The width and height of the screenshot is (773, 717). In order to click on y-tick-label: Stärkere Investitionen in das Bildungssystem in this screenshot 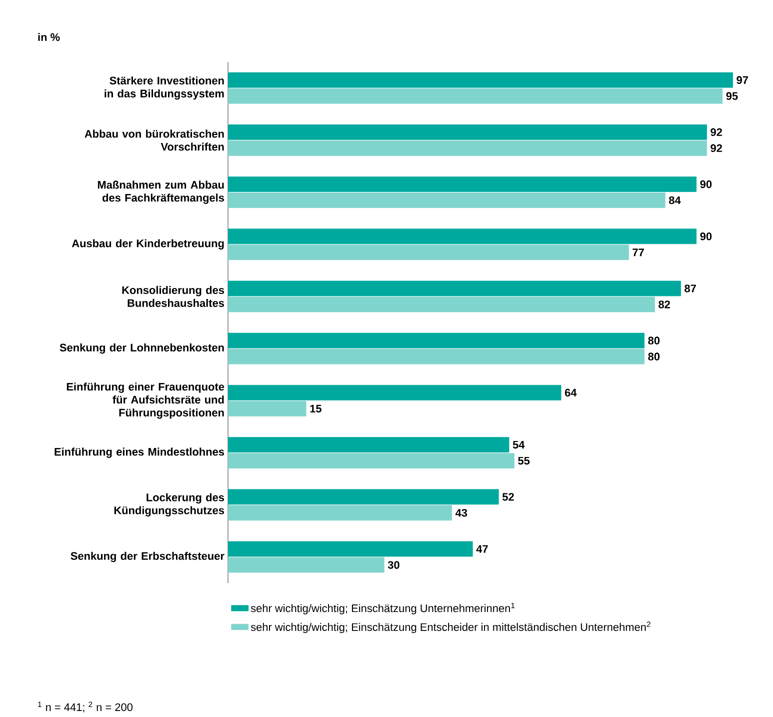, I will do `click(164, 88)`.